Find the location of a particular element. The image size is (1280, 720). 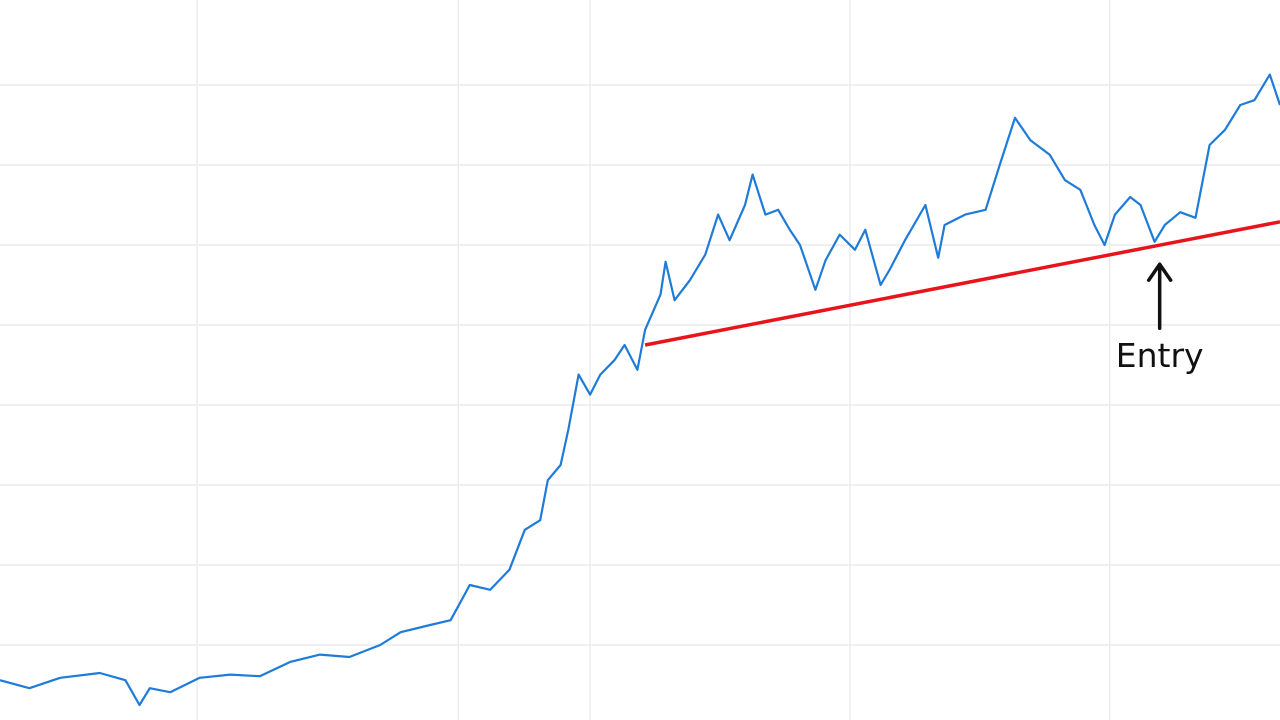

trendline is located at coordinates (962, 283).